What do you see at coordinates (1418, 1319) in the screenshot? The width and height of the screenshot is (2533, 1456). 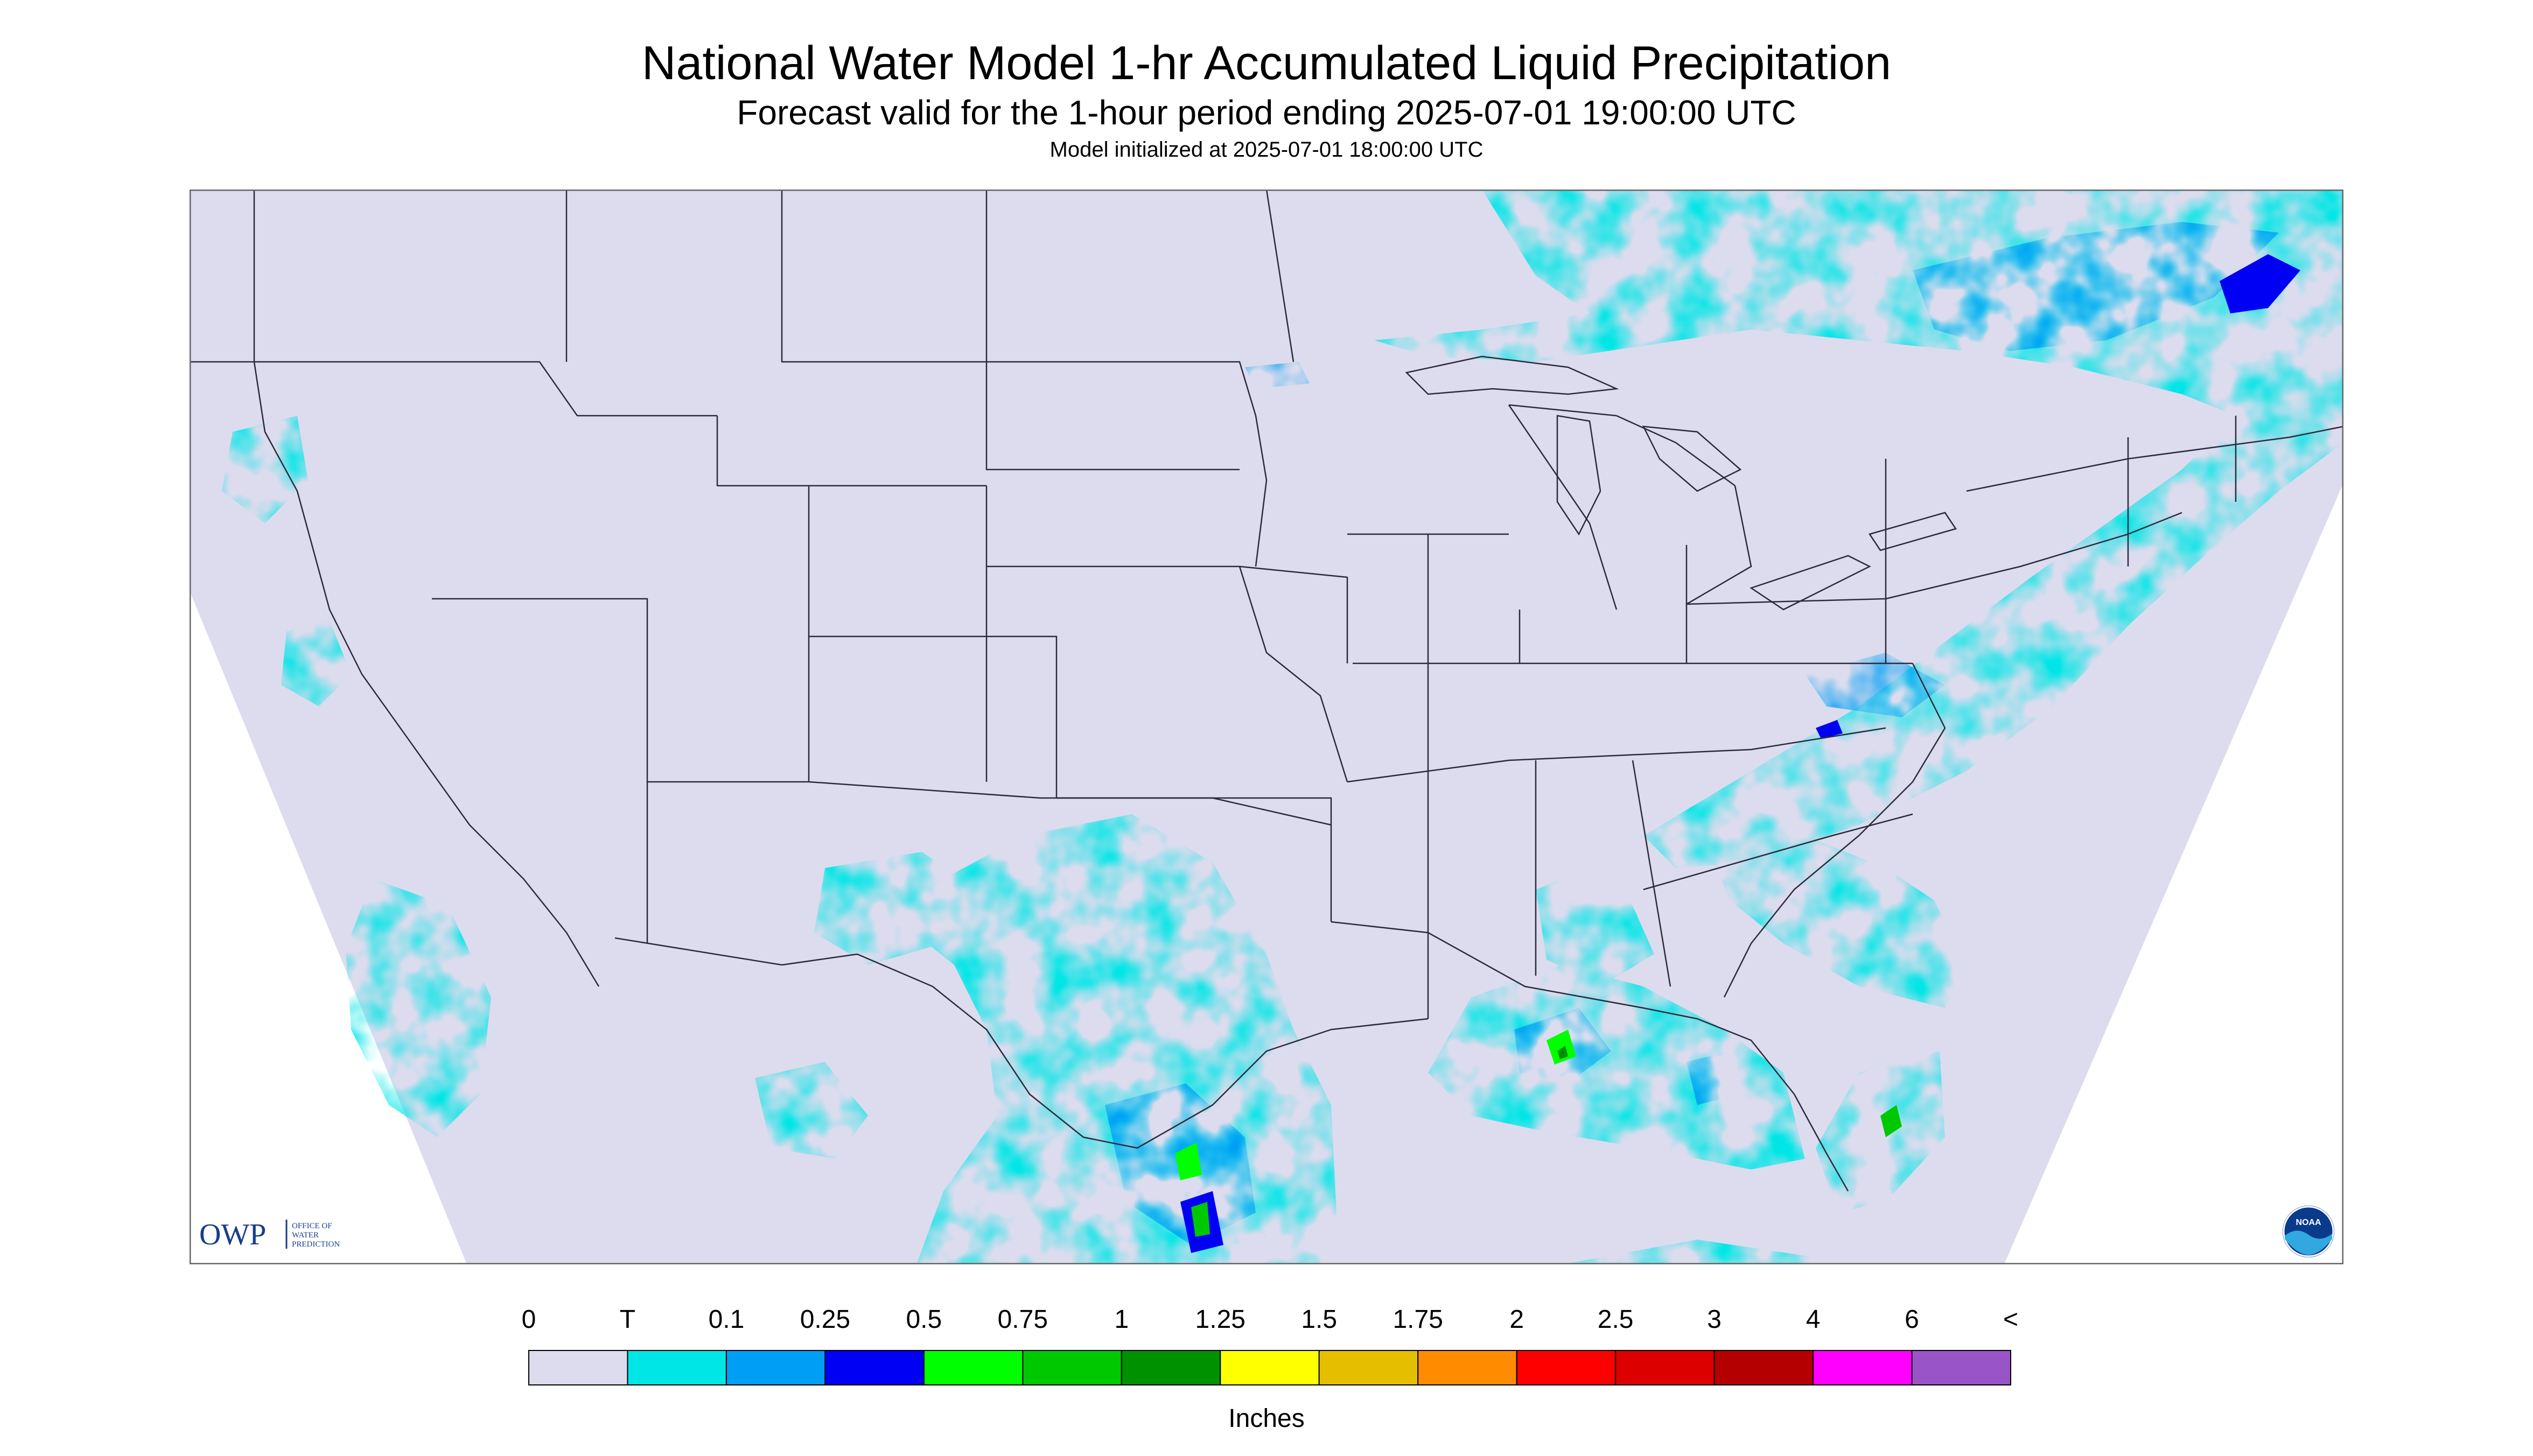 I see `legend-tick-label: 1.75` at bounding box center [1418, 1319].